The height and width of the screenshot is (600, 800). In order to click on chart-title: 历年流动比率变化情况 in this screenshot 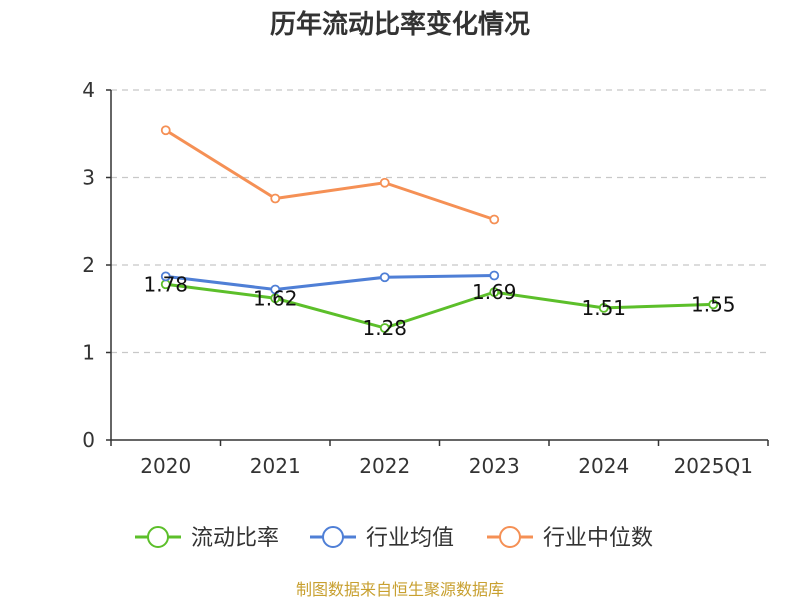, I will do `click(400, 24)`.